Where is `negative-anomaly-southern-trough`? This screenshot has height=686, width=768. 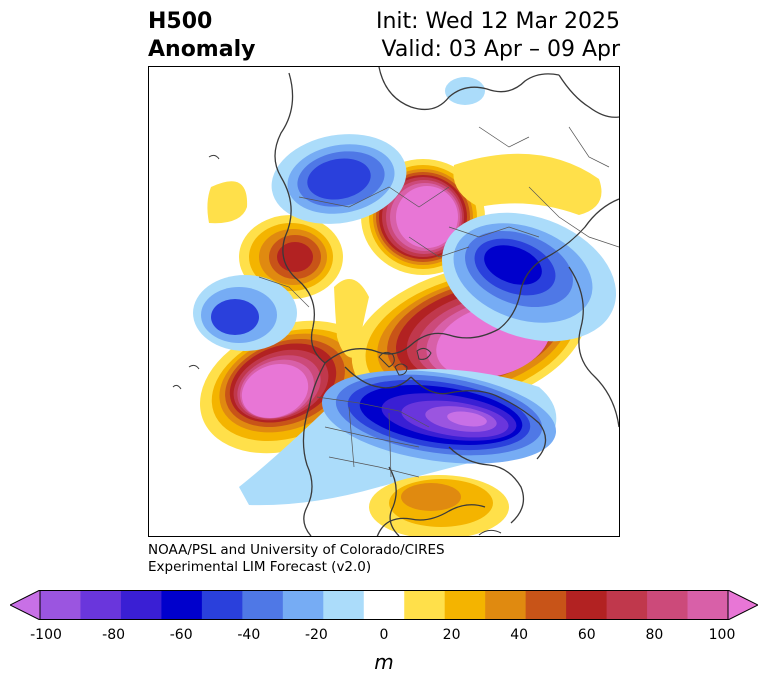 negative-anomaly-southern-trough is located at coordinates (398, 437).